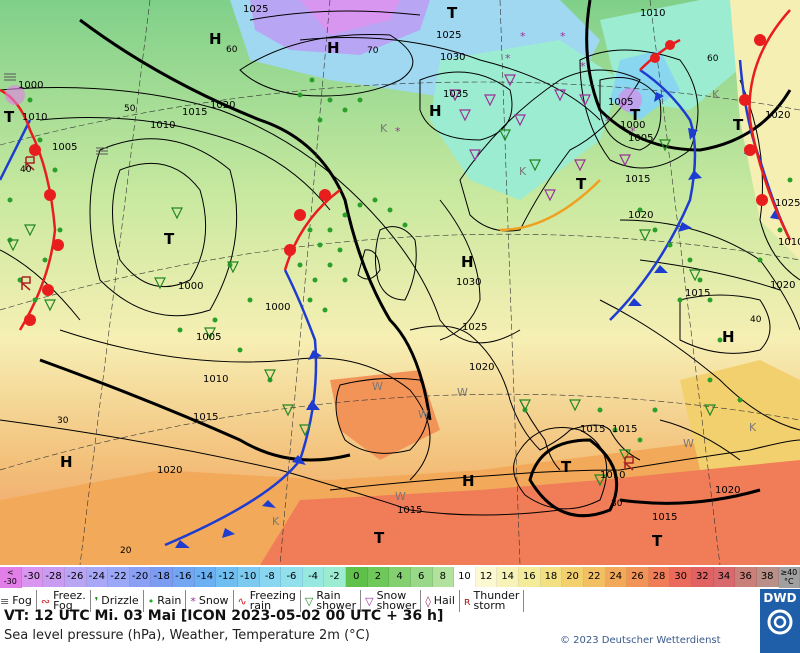 The width and height of the screenshot is (800, 653). I want to click on legend-item: ʀ Thunder storm, so click(494, 601).